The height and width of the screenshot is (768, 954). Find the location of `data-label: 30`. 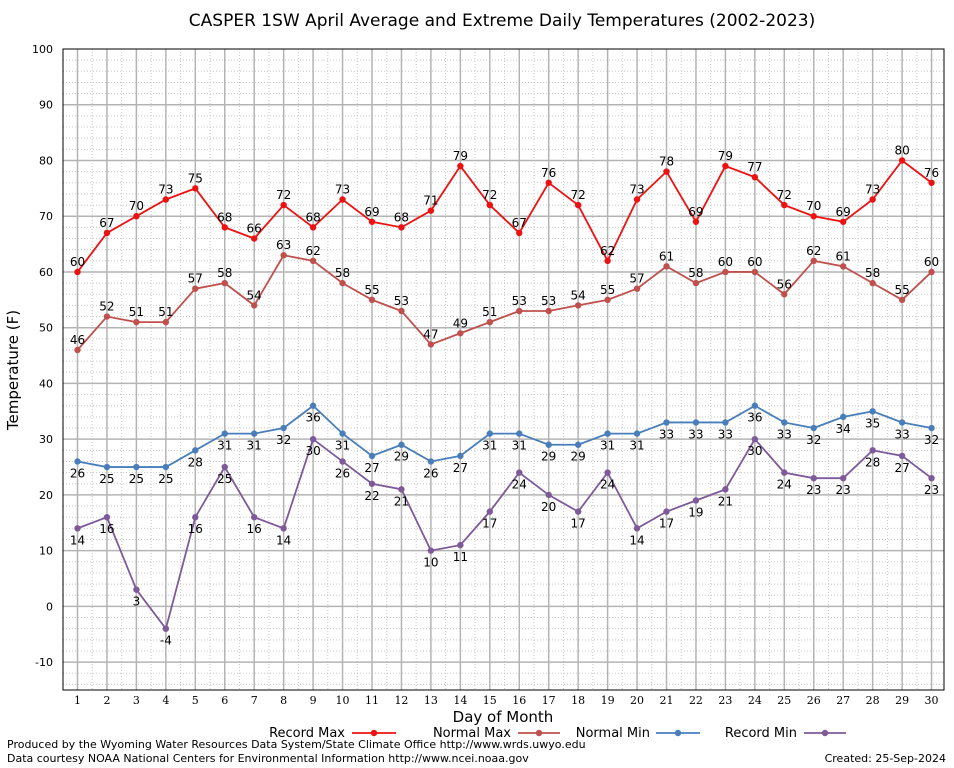

data-label: 30 is located at coordinates (312, 451).